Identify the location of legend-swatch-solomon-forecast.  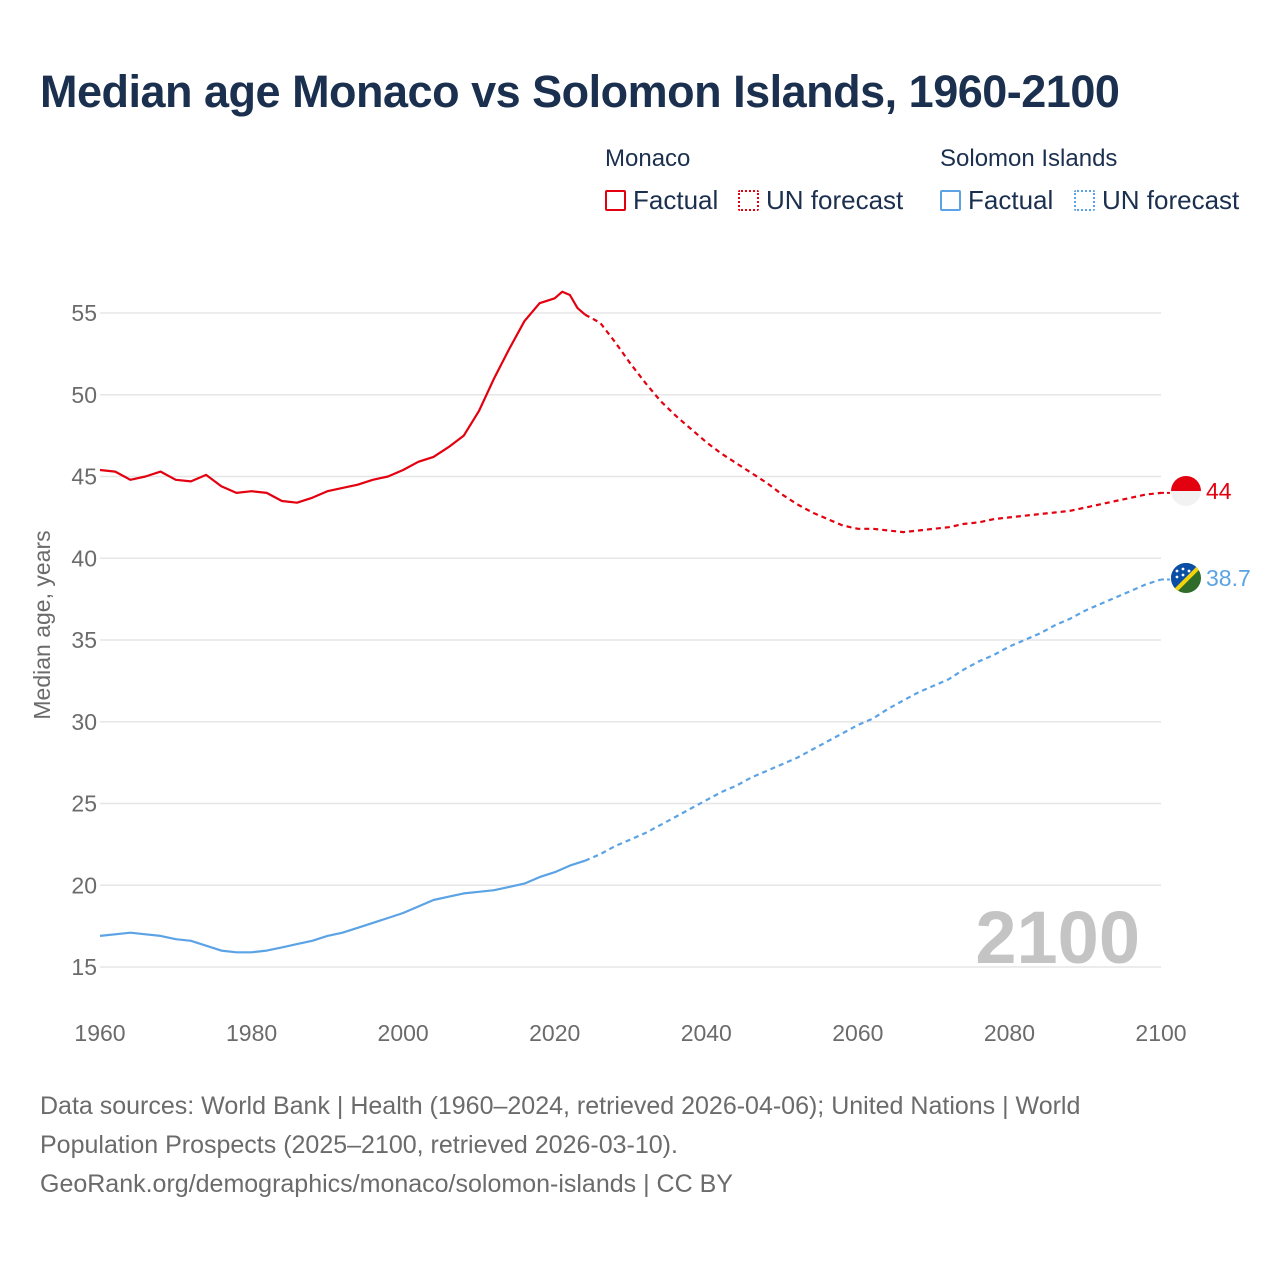
(1084, 200).